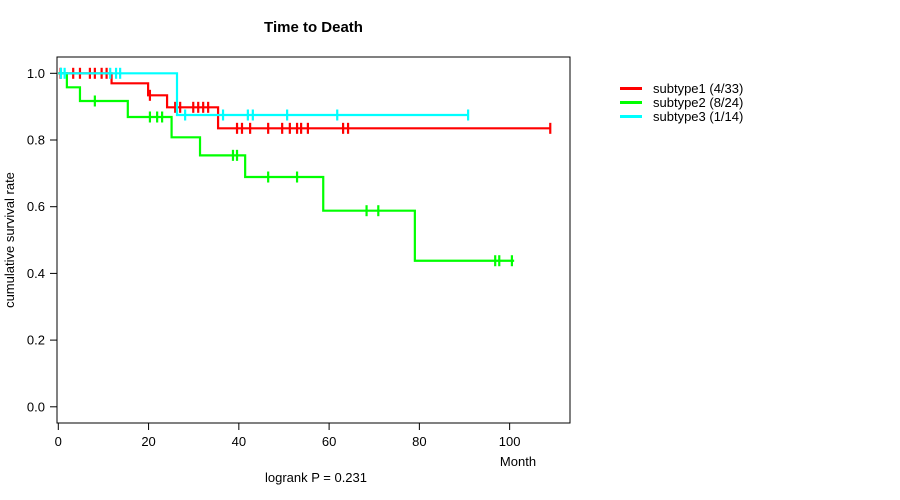 This screenshot has height=500, width=900. I want to click on x-tick-label: 60, so click(329, 441).